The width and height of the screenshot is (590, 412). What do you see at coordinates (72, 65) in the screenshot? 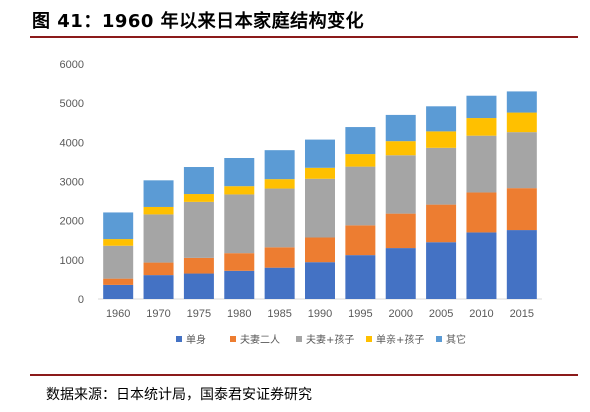
I see `y-tick-label: 6000` at bounding box center [72, 65].